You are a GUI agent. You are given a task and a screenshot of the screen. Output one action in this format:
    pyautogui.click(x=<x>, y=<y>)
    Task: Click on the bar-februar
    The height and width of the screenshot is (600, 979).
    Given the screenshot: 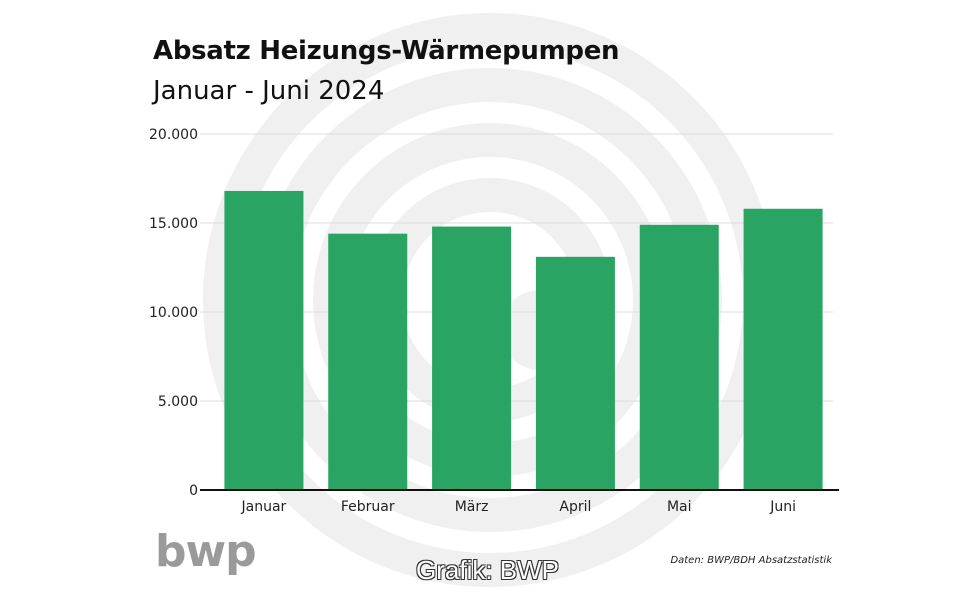 What is the action you would take?
    pyautogui.click(x=368, y=361)
    